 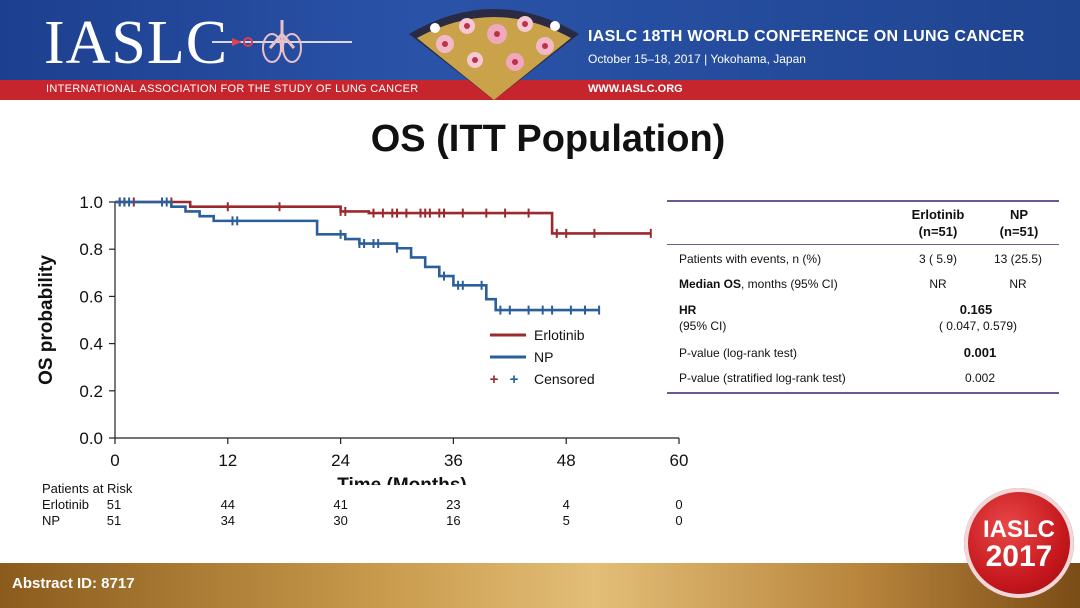 I want to click on series-line-np, so click(x=357, y=256).